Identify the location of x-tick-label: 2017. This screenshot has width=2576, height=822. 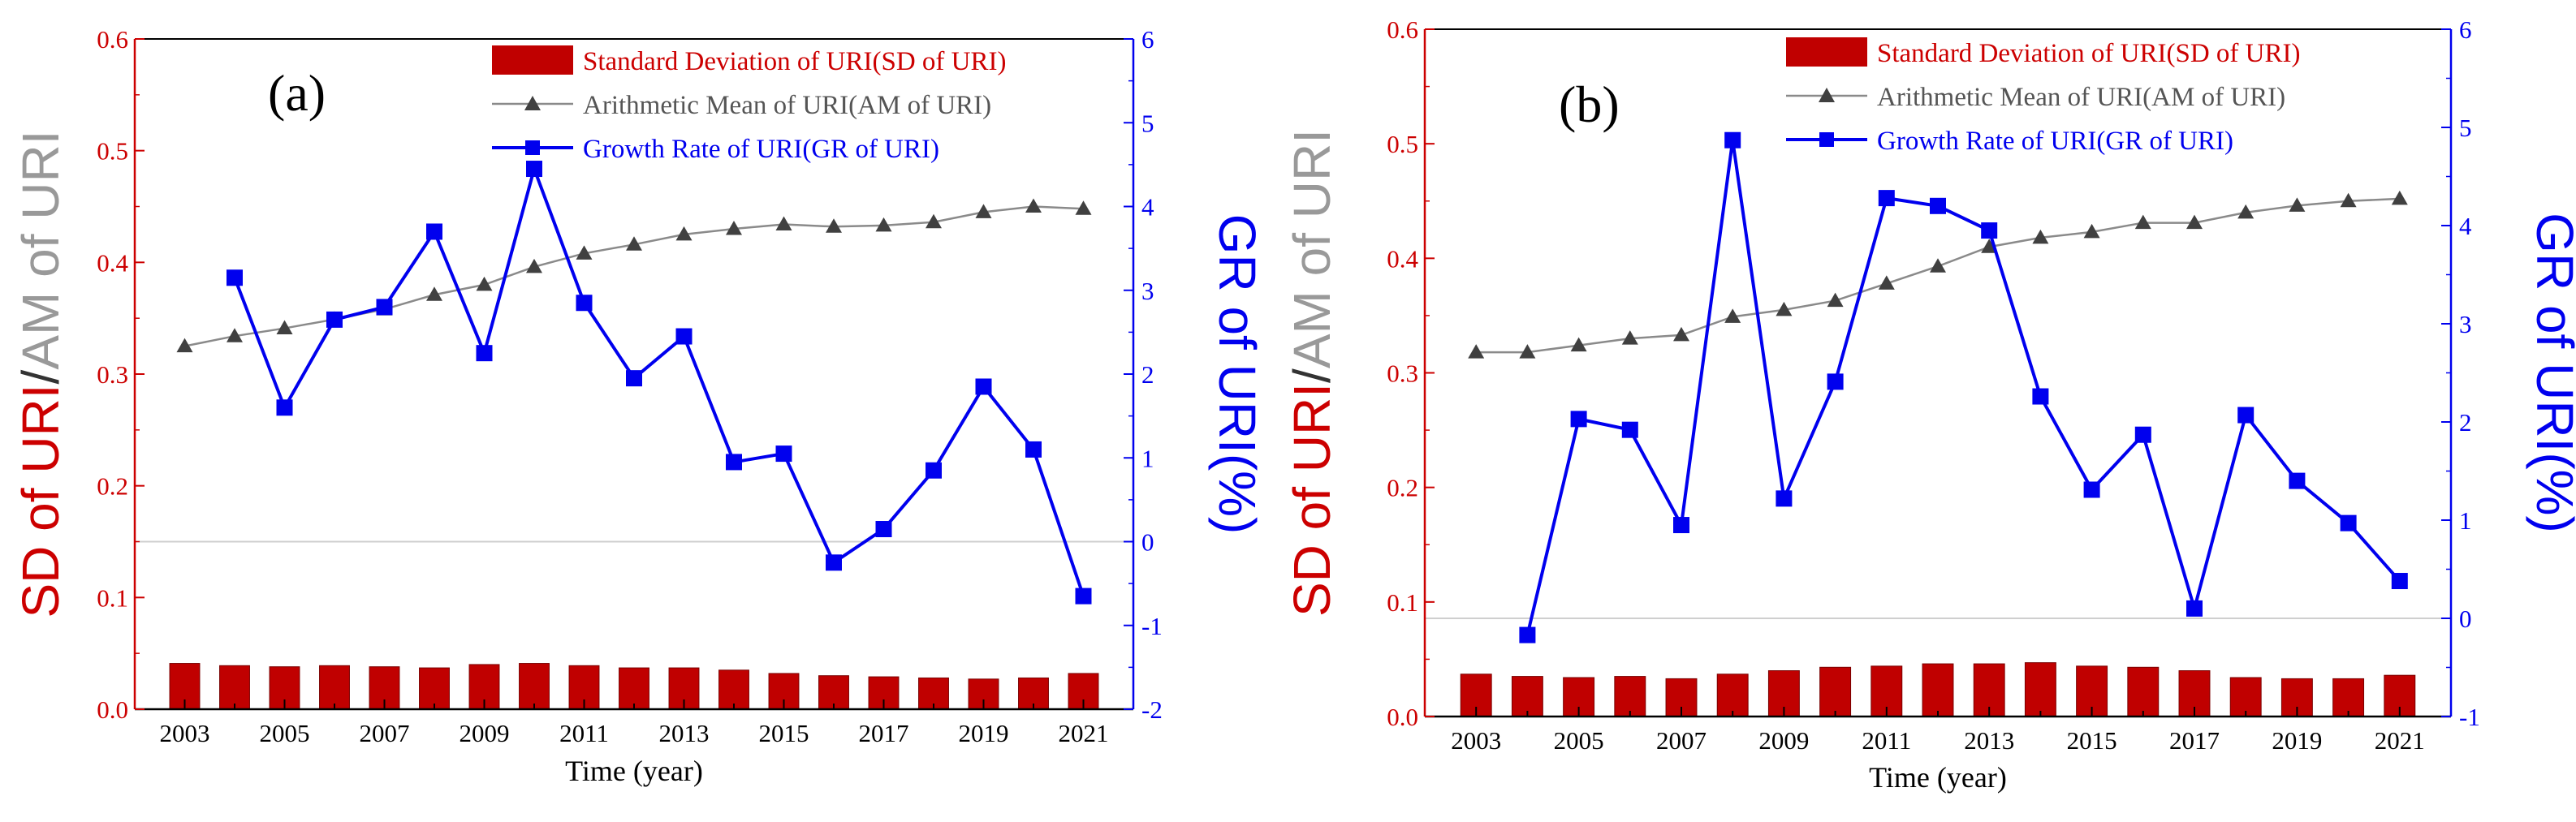
(2194, 740).